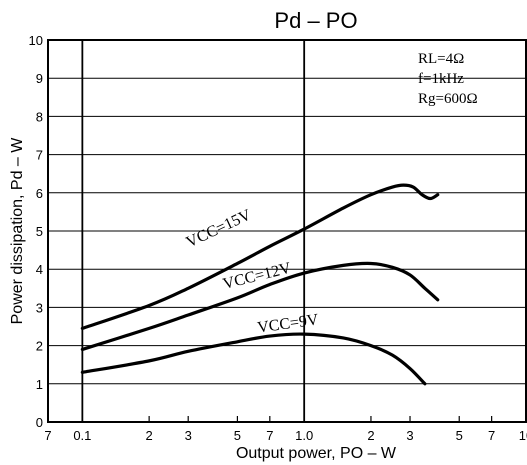  Describe the element at coordinates (39, 155) in the screenshot. I see `y-tick-label: 7` at that location.